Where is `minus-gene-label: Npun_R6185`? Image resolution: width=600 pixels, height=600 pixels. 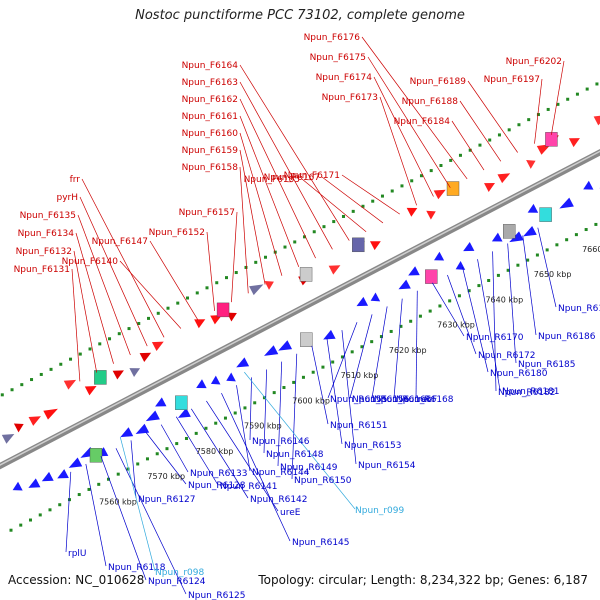
minus-gene-label: Npun_R6185 is located at coordinates (547, 365).